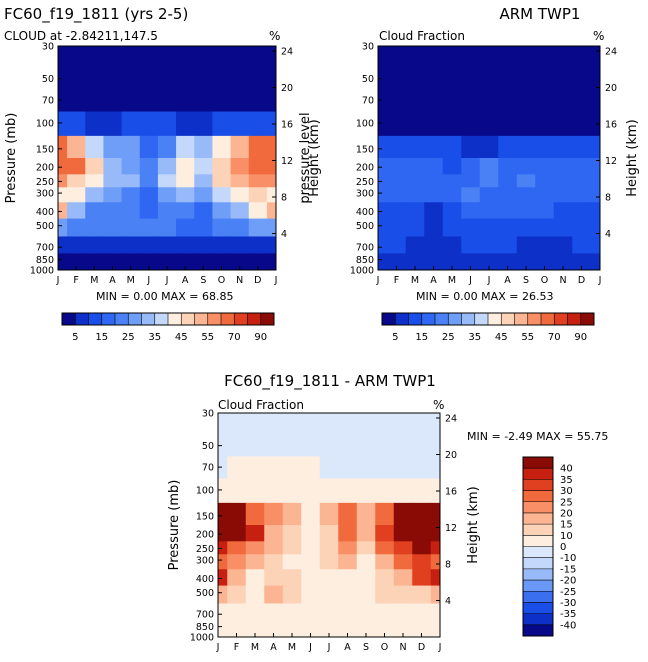 The width and height of the screenshot is (648, 662). I want to click on colorbar-label: 55, so click(207, 337).